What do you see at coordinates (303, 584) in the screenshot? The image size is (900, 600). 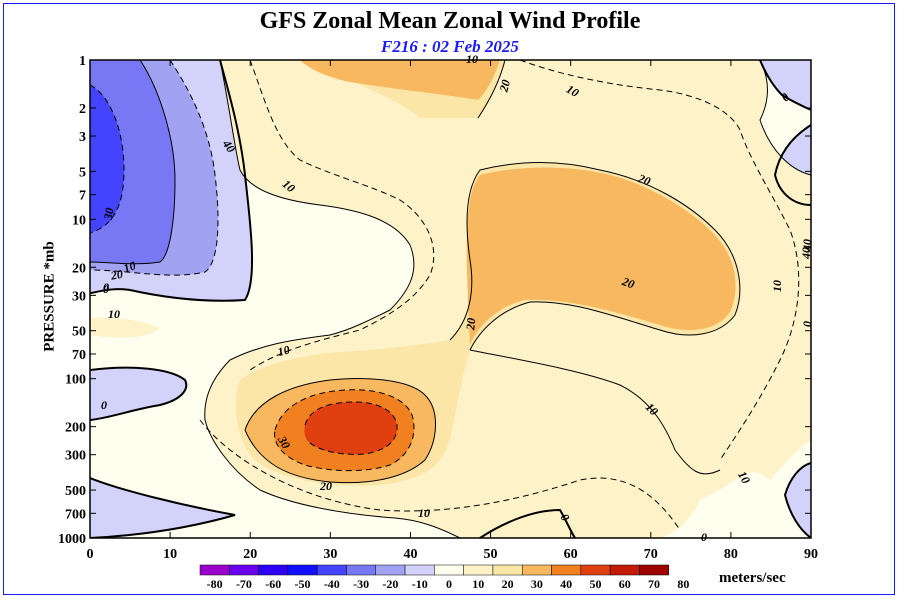 I see `colorbar-label: -50` at bounding box center [303, 584].